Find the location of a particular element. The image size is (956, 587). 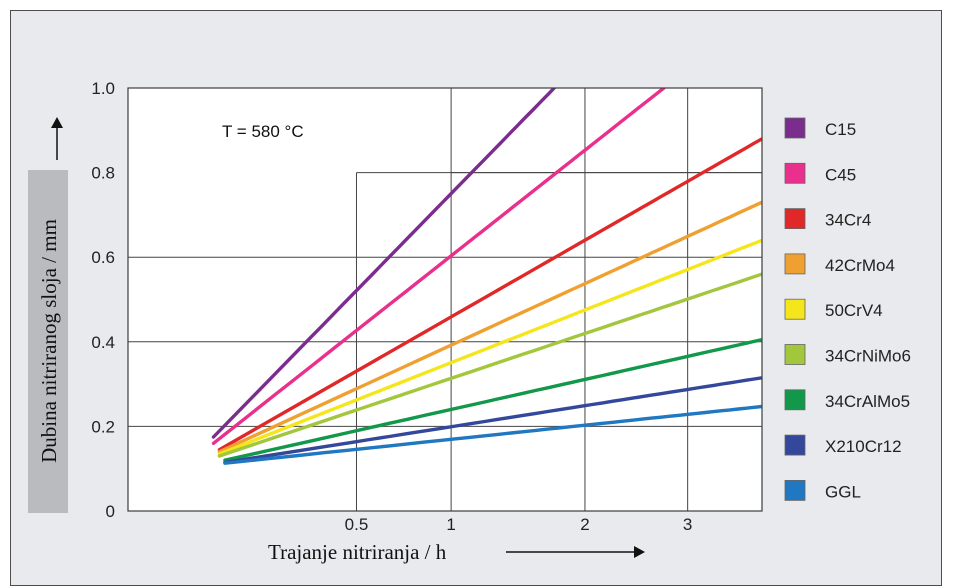

y-tick-label: 0.2 is located at coordinates (103, 426).